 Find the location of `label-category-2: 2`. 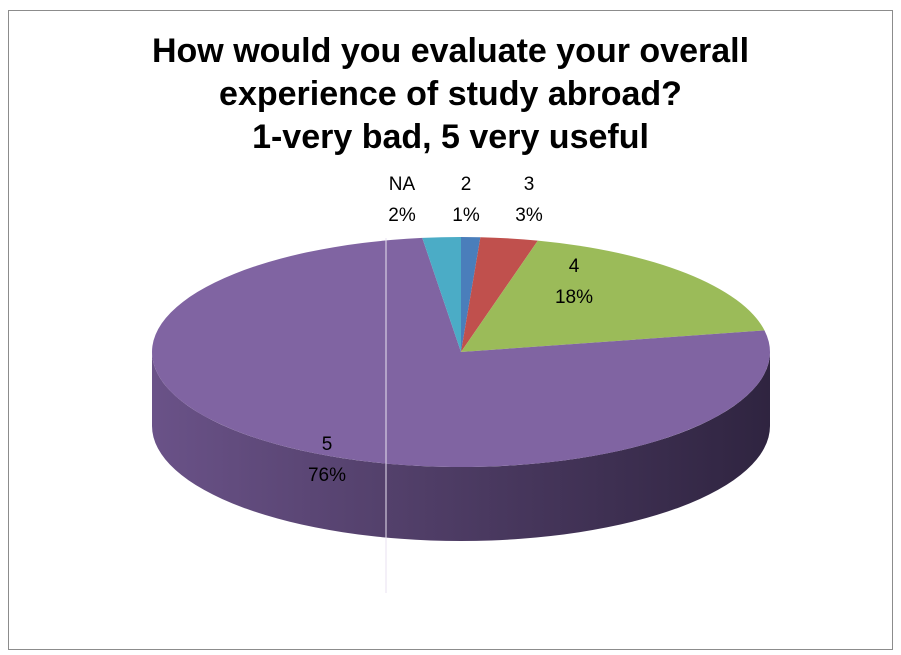

label-category-2: 2 is located at coordinates (466, 184).